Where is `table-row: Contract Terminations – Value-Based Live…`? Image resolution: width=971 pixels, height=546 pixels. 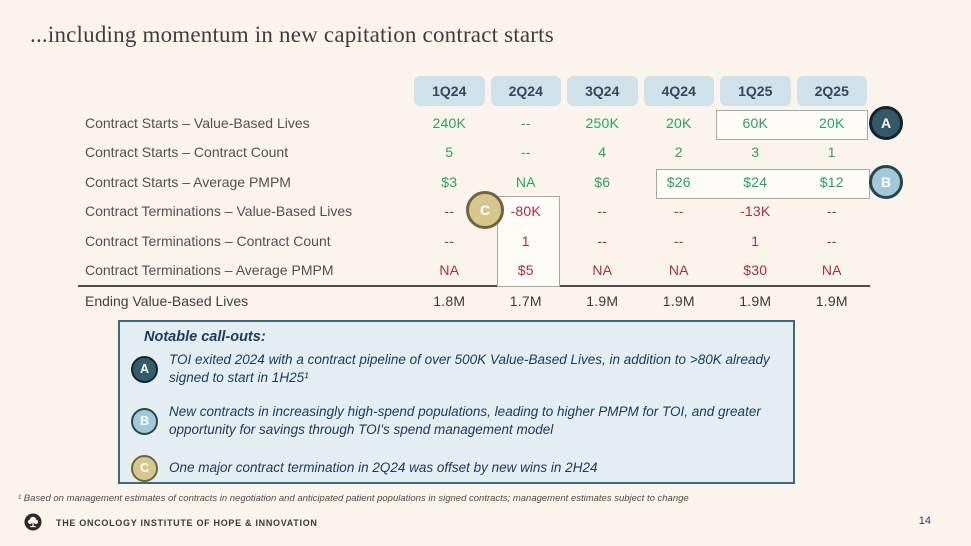
table-row: Contract Terminations – Value-Based Live… is located at coordinates (474, 212).